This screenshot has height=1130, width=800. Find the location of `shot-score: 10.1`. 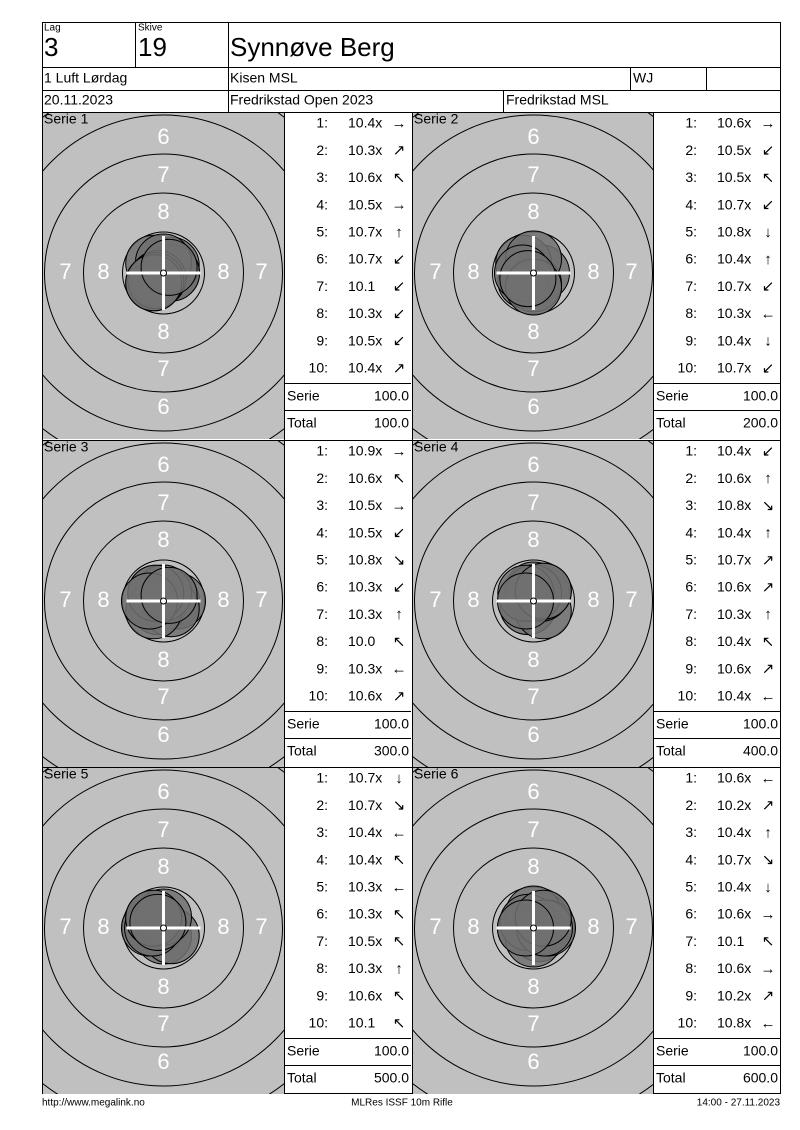

shot-score: 10.1 is located at coordinates (730, 941).